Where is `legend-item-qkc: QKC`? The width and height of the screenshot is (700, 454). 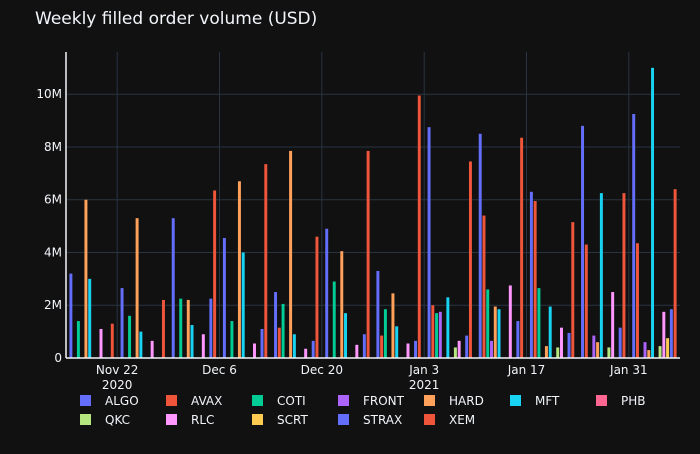
legend-item-qkc: QKC is located at coordinates (105, 420).